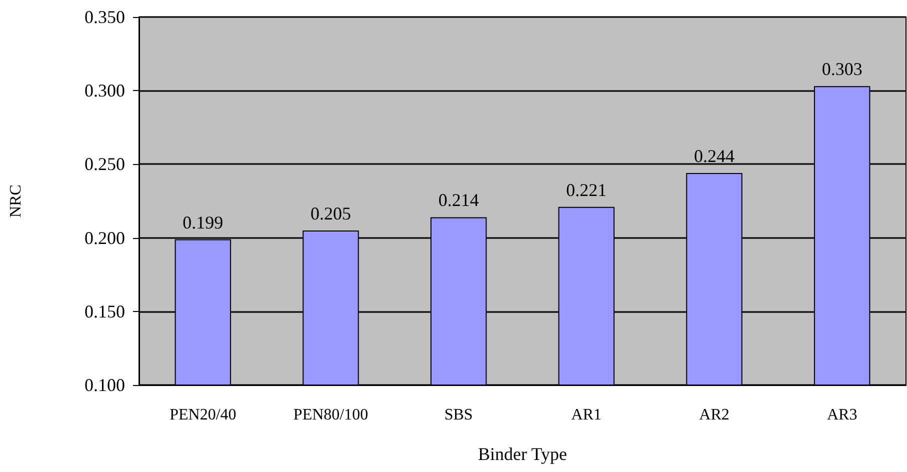 This screenshot has height=472, width=907. What do you see at coordinates (842, 415) in the screenshot?
I see `x-tick-label: AR3` at bounding box center [842, 415].